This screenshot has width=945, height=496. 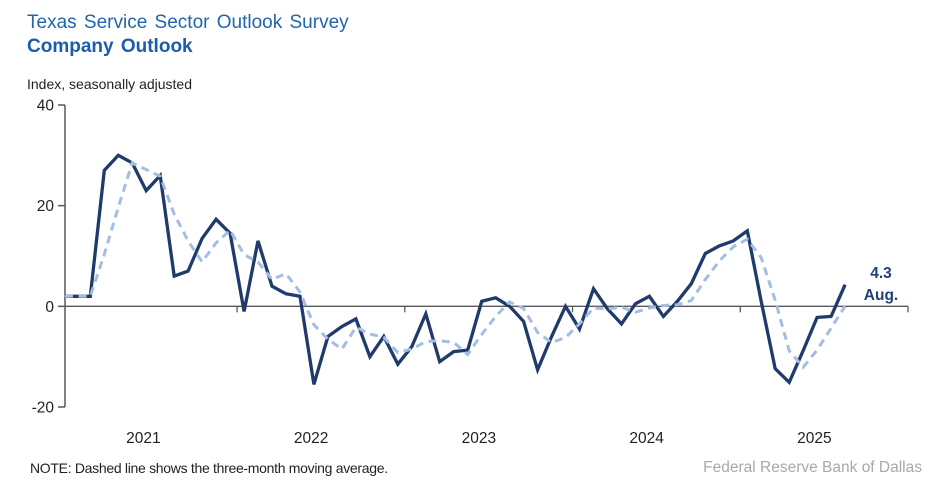 What do you see at coordinates (188, 22) in the screenshot?
I see `survey-title: Texas Service Sector Outlook Survey` at bounding box center [188, 22].